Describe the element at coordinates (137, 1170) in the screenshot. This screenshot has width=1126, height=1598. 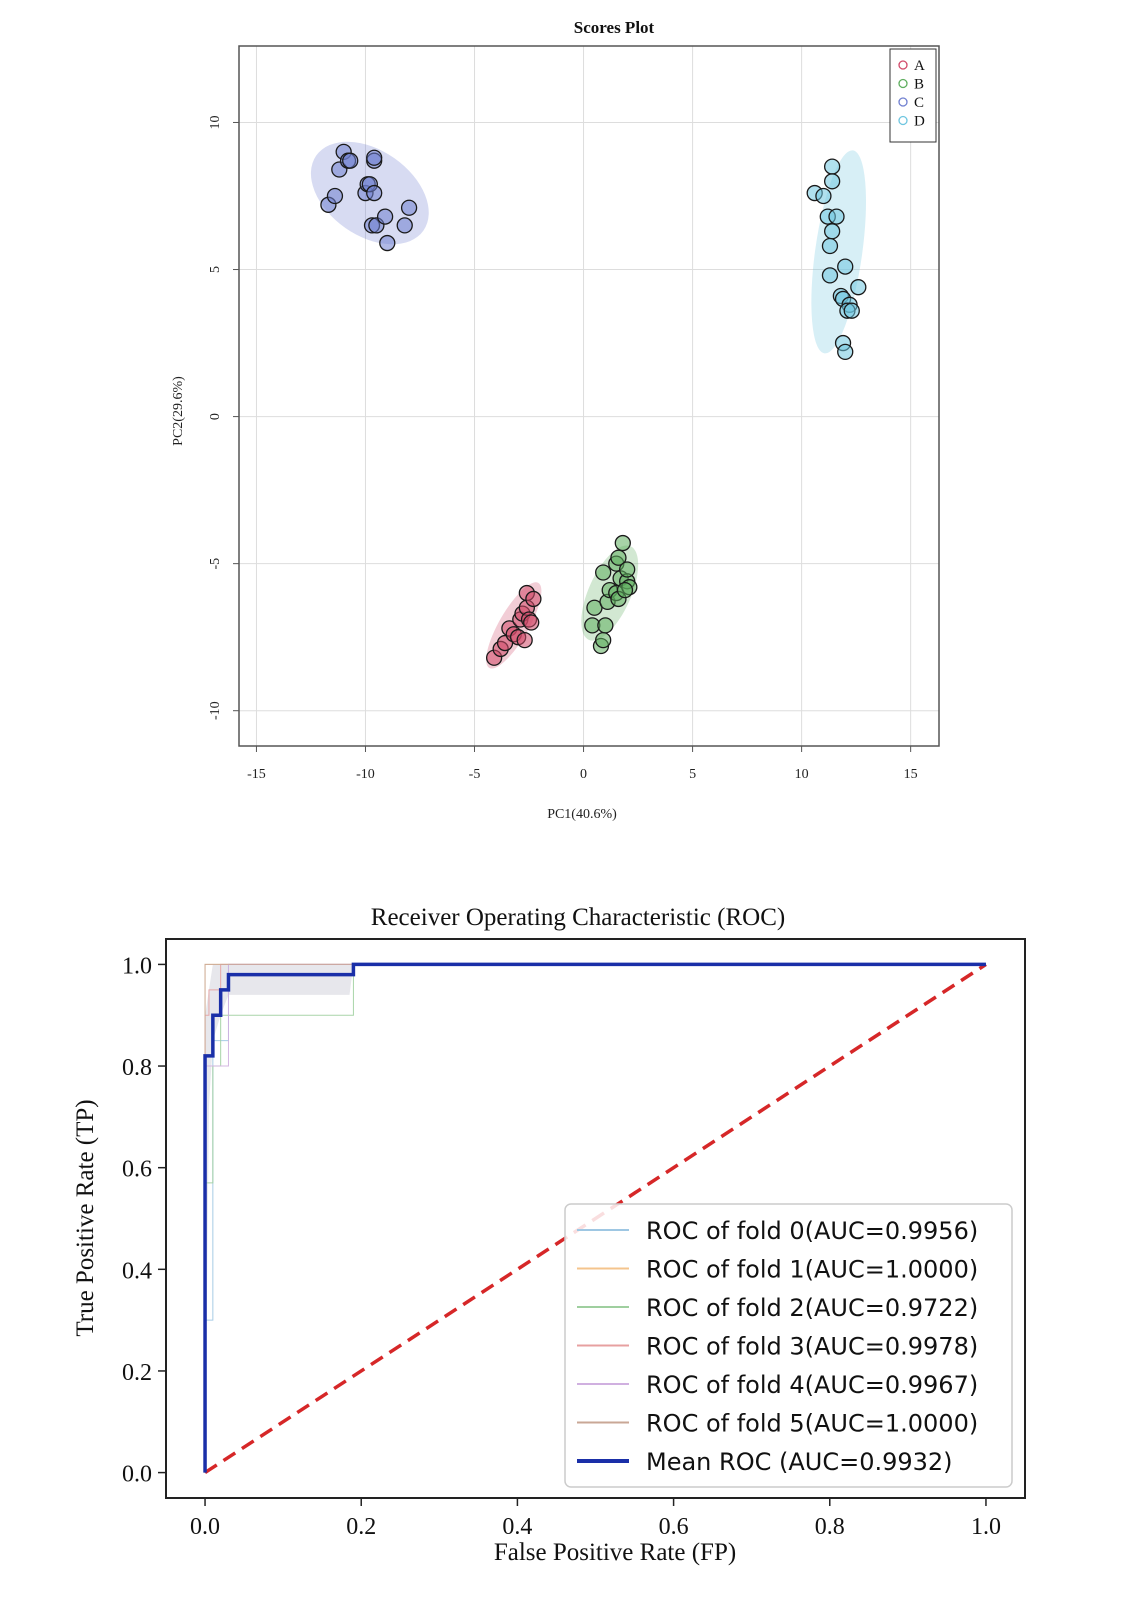
I see `roc-y-tick-label: 0.6` at that location.